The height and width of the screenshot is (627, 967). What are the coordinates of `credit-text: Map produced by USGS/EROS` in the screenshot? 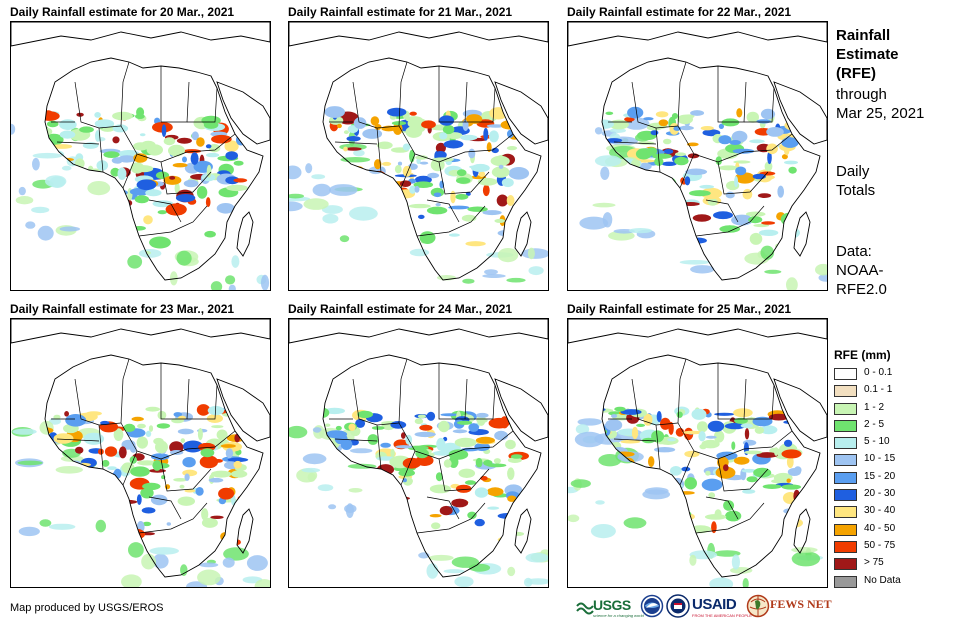 It's located at (87, 608).